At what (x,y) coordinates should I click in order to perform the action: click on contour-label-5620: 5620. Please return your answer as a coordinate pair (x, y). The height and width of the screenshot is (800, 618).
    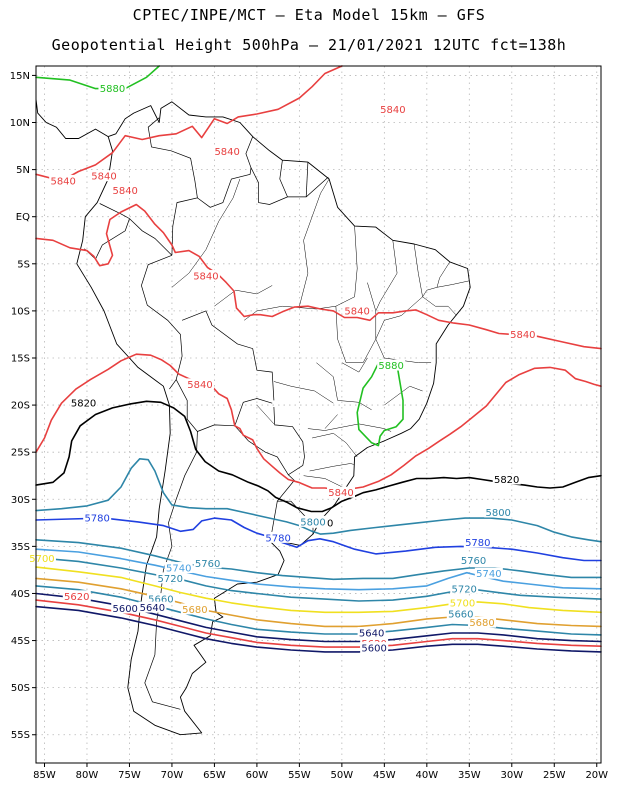
    Looking at the image, I should click on (76, 597).